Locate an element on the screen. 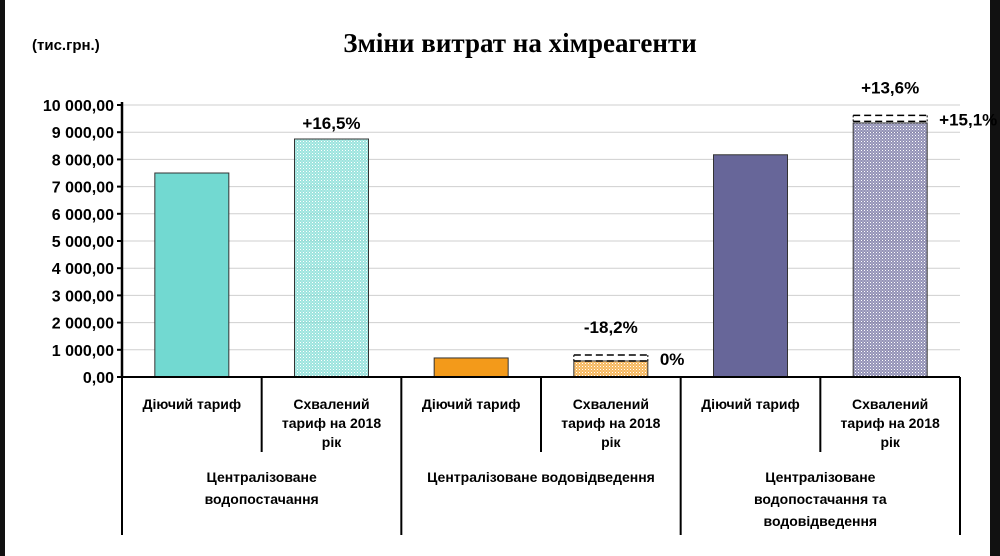 The height and width of the screenshot is (556, 1000). group-label: водопостачання та is located at coordinates (820, 499).